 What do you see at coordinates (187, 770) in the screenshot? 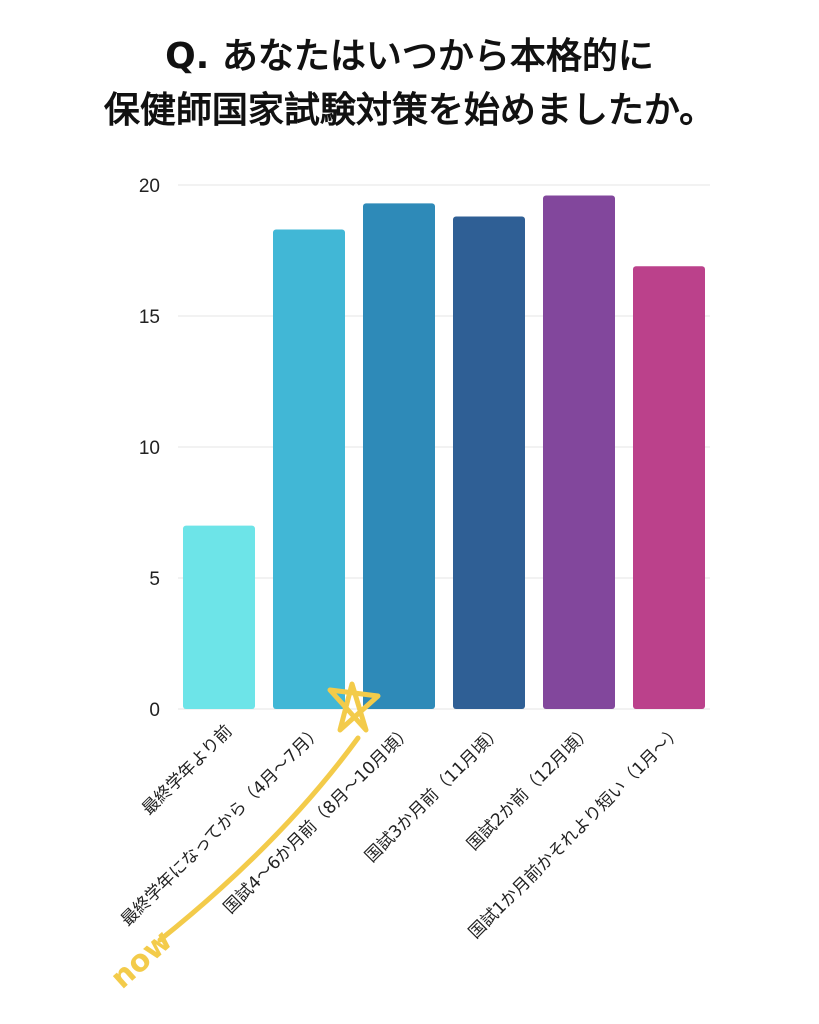
I see `x-tick-label: 最終学年より前` at bounding box center [187, 770].